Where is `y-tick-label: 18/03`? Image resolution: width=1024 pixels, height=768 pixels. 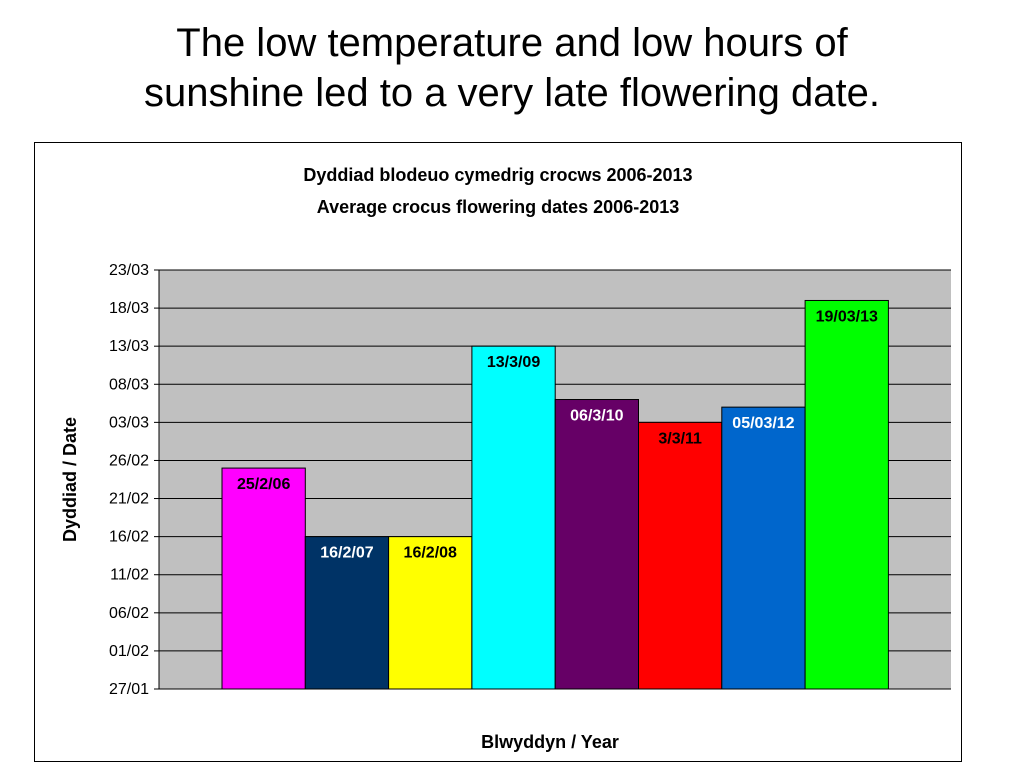 y-tick-label: 18/03 is located at coordinates (129, 308).